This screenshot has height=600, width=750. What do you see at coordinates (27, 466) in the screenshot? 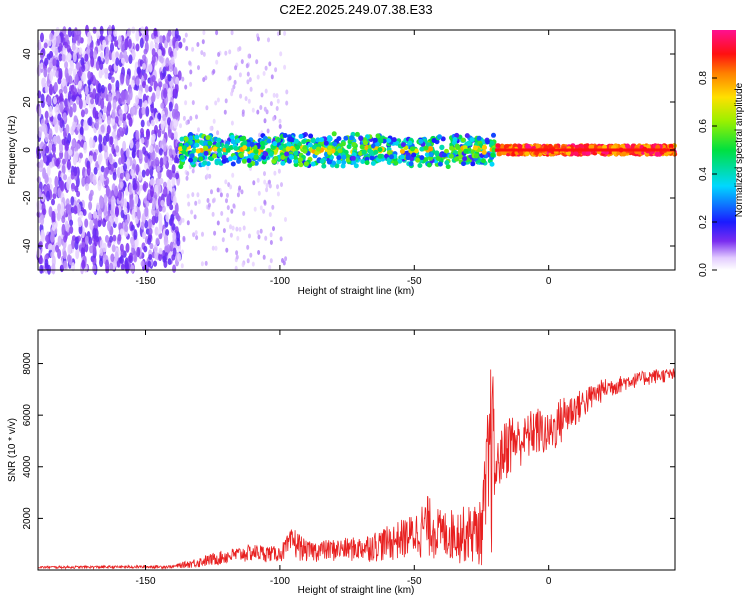
I see `y-tick-label: 4000` at bounding box center [27, 466].